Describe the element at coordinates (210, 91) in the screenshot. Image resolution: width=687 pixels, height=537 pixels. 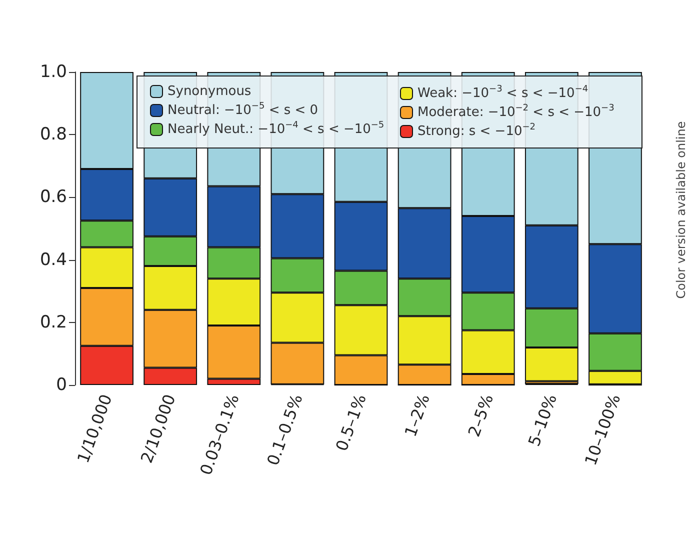
I see `legend-label: Synonymous` at that location.